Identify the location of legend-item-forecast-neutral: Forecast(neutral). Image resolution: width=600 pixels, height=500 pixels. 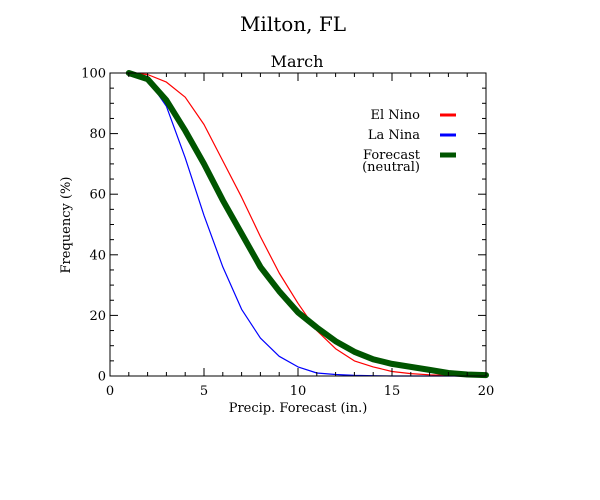
(409, 161).